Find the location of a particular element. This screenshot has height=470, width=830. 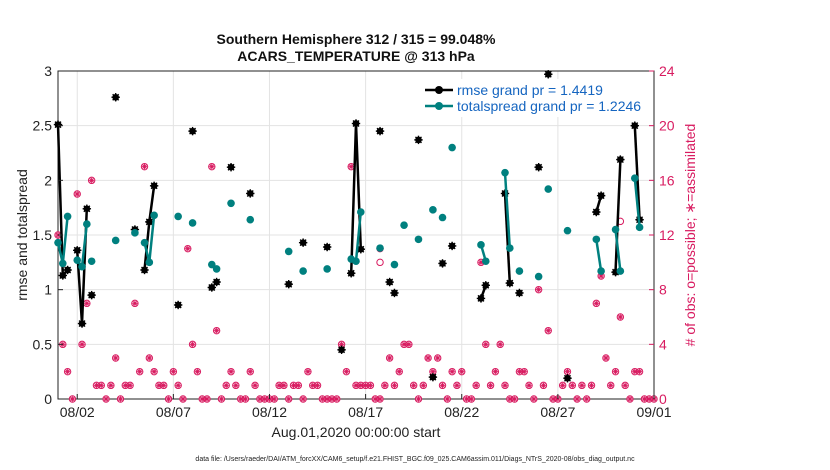

y-tick-label: 0.5 is located at coordinates (43, 344).